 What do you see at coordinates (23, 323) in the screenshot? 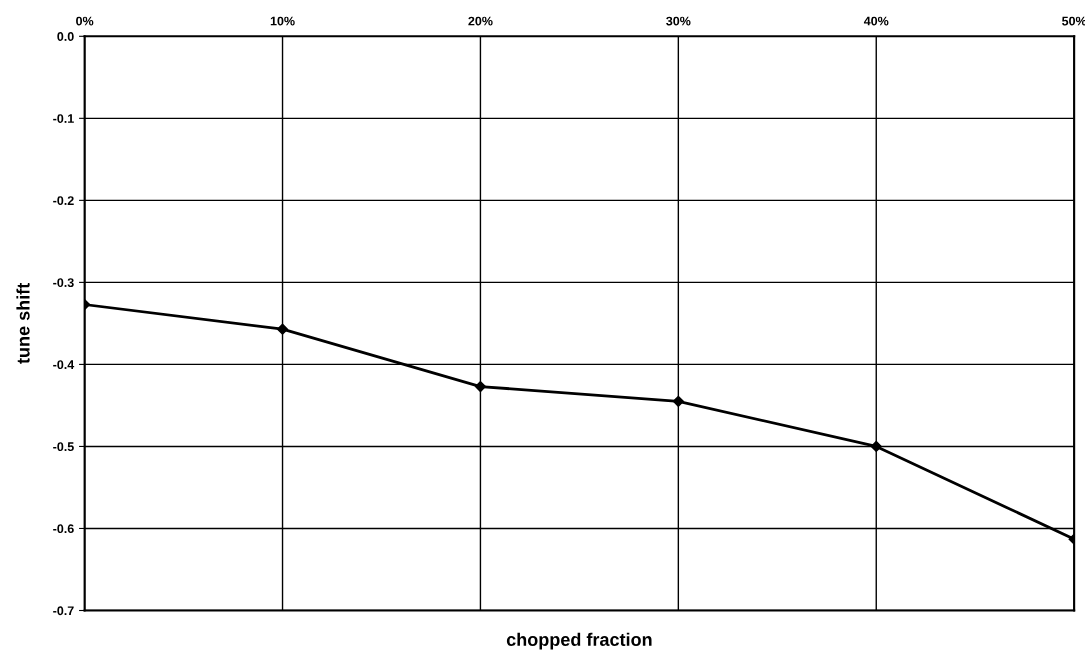
I see `y-axis-title: tune shift` at bounding box center [23, 323].